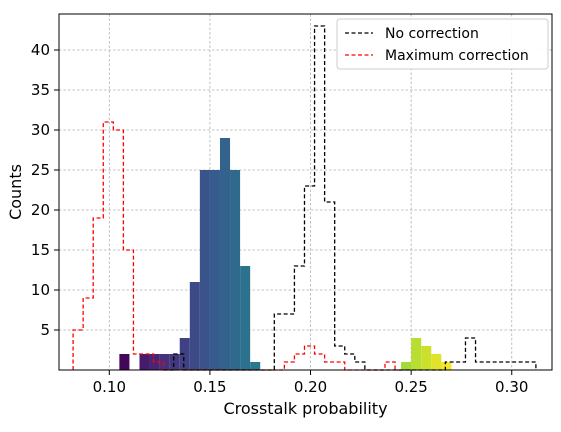 This screenshot has height=432, width=561. I want to click on x-tick-label-4: 0.30, so click(511, 387).